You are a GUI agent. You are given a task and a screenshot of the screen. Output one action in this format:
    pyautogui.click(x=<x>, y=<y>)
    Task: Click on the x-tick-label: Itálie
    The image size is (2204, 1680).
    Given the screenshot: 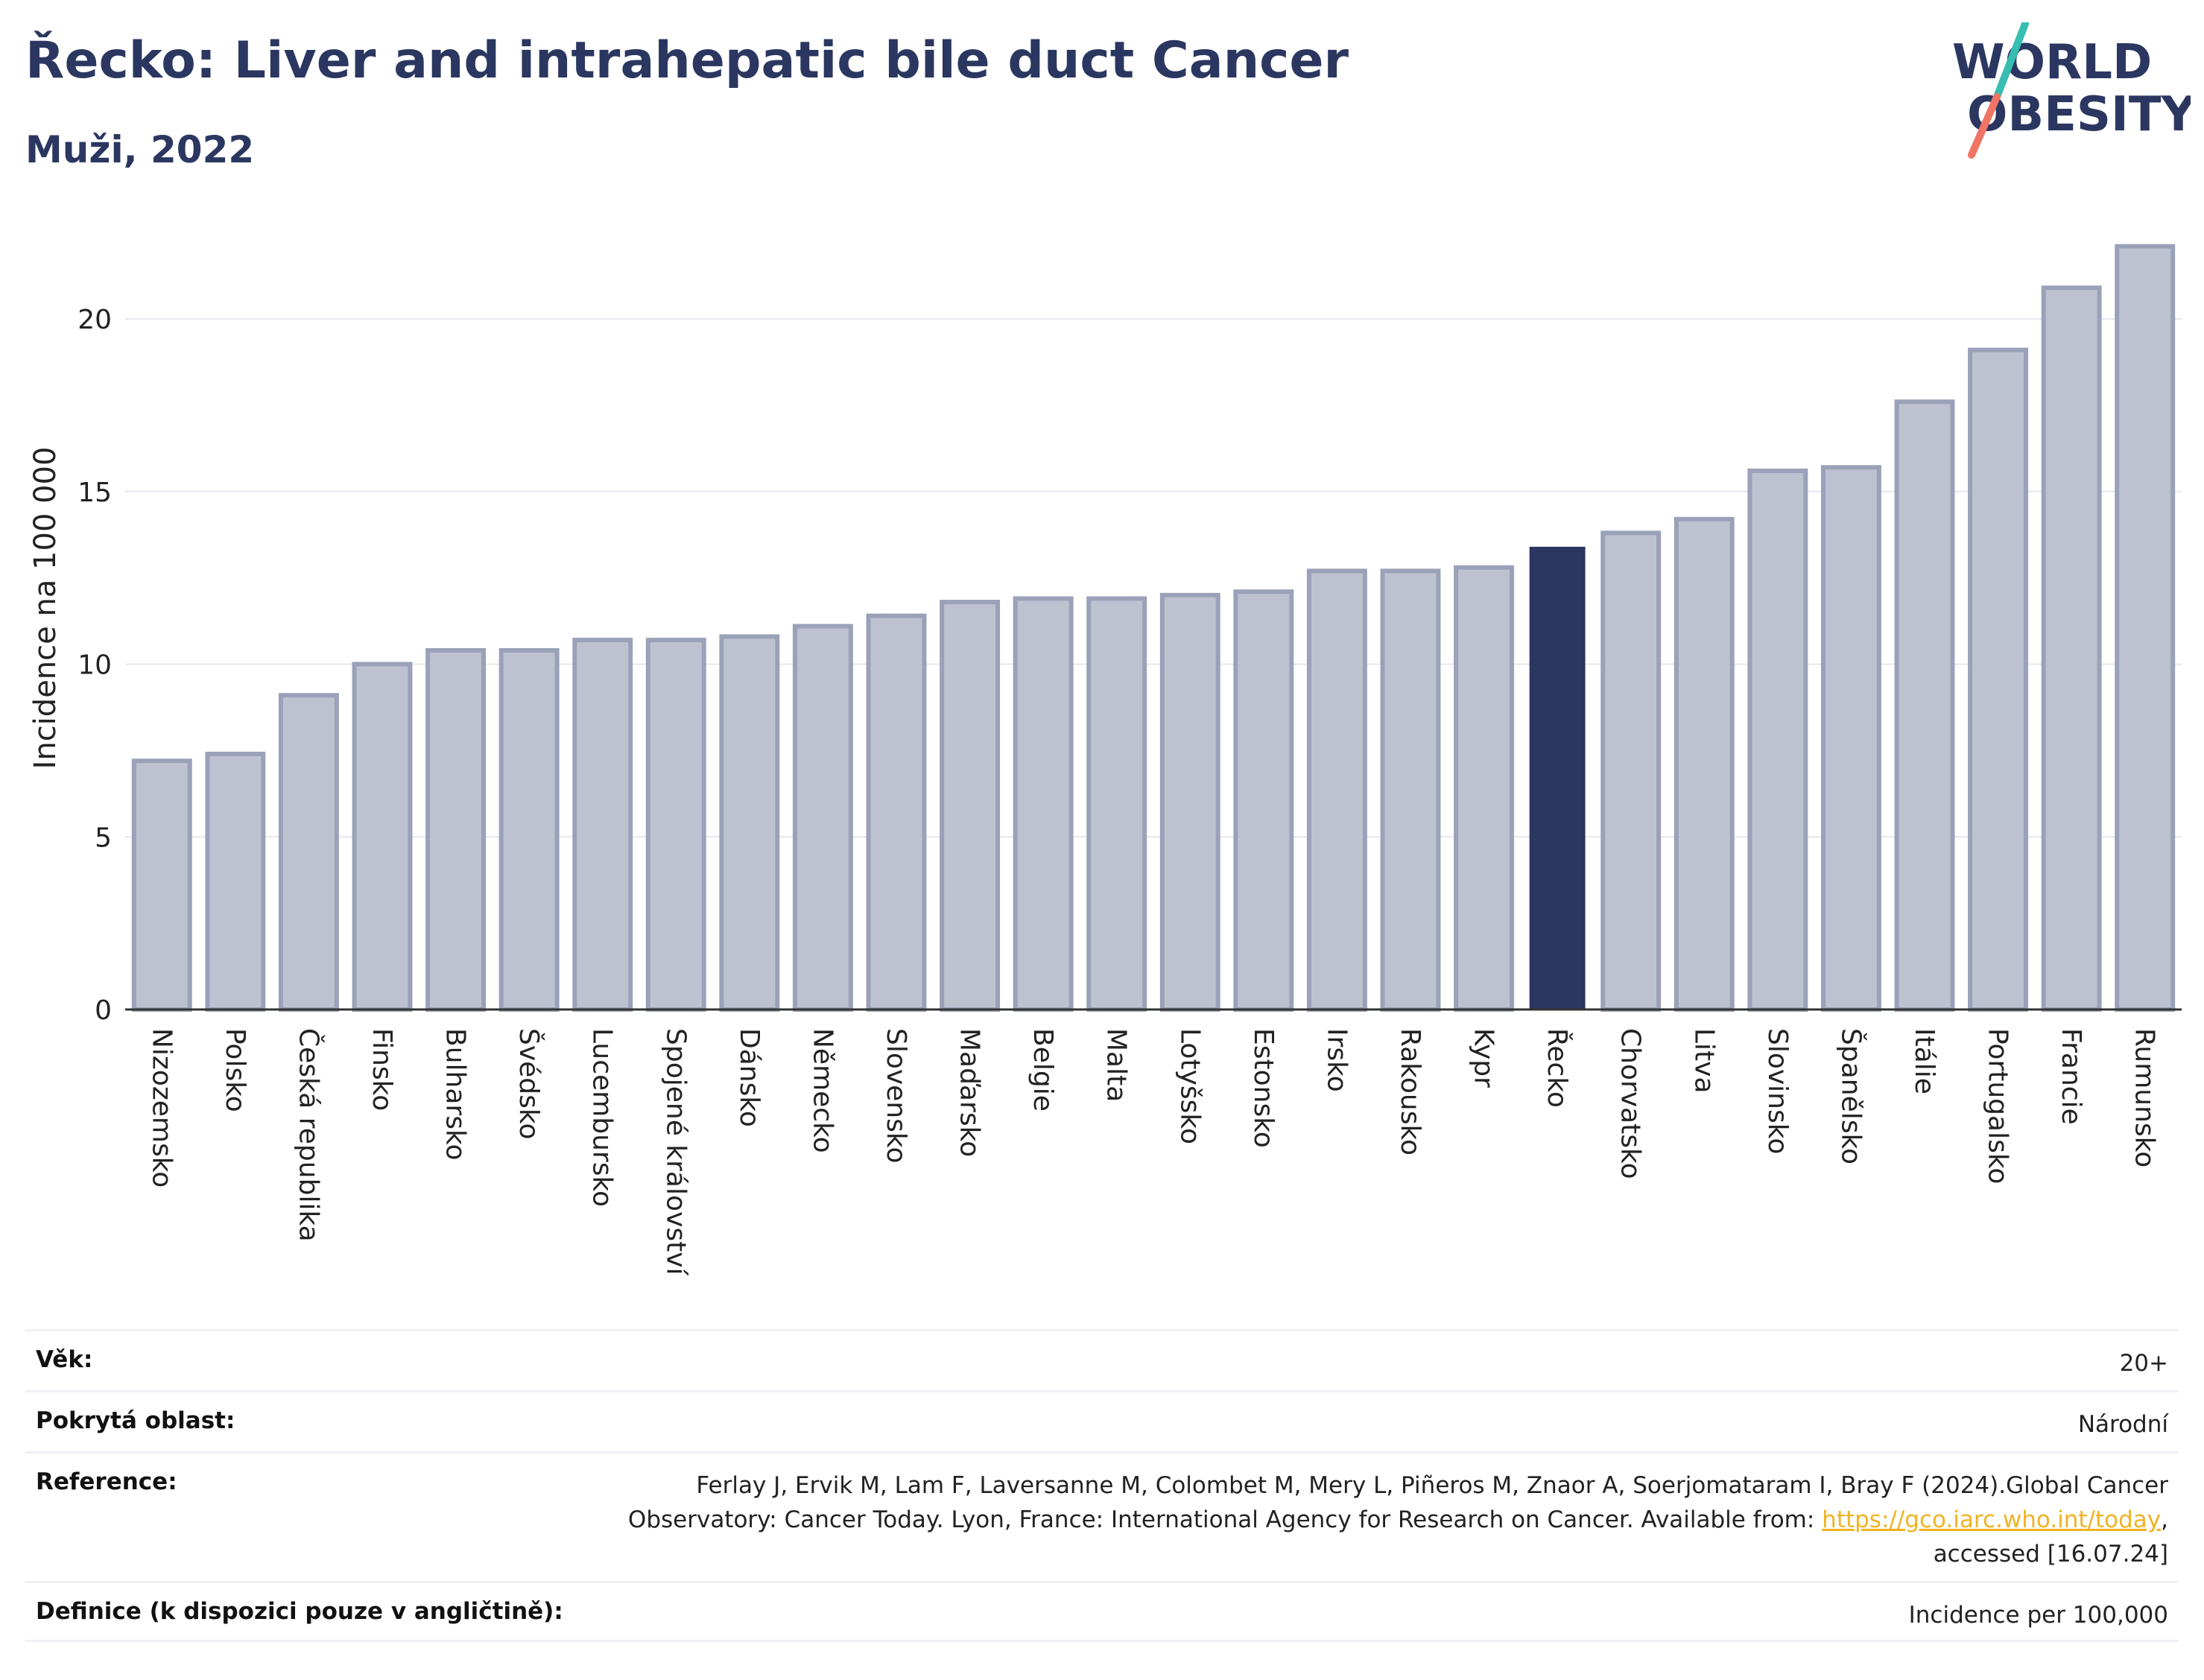 What is the action you would take?
    pyautogui.click(x=1924, y=1061)
    